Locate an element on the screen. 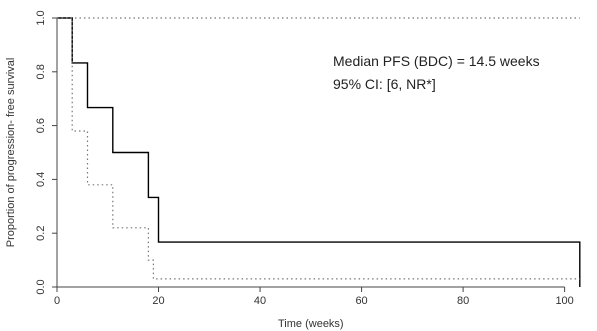  y-tick-label: 0.6 is located at coordinates (41, 125).